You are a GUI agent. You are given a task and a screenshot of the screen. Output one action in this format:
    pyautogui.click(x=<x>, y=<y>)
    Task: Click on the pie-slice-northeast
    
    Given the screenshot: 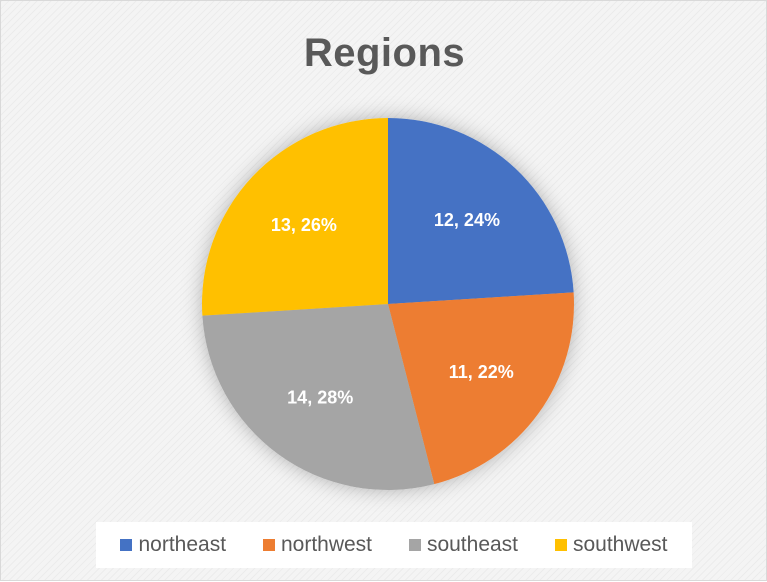 What is the action you would take?
    pyautogui.click(x=481, y=211)
    